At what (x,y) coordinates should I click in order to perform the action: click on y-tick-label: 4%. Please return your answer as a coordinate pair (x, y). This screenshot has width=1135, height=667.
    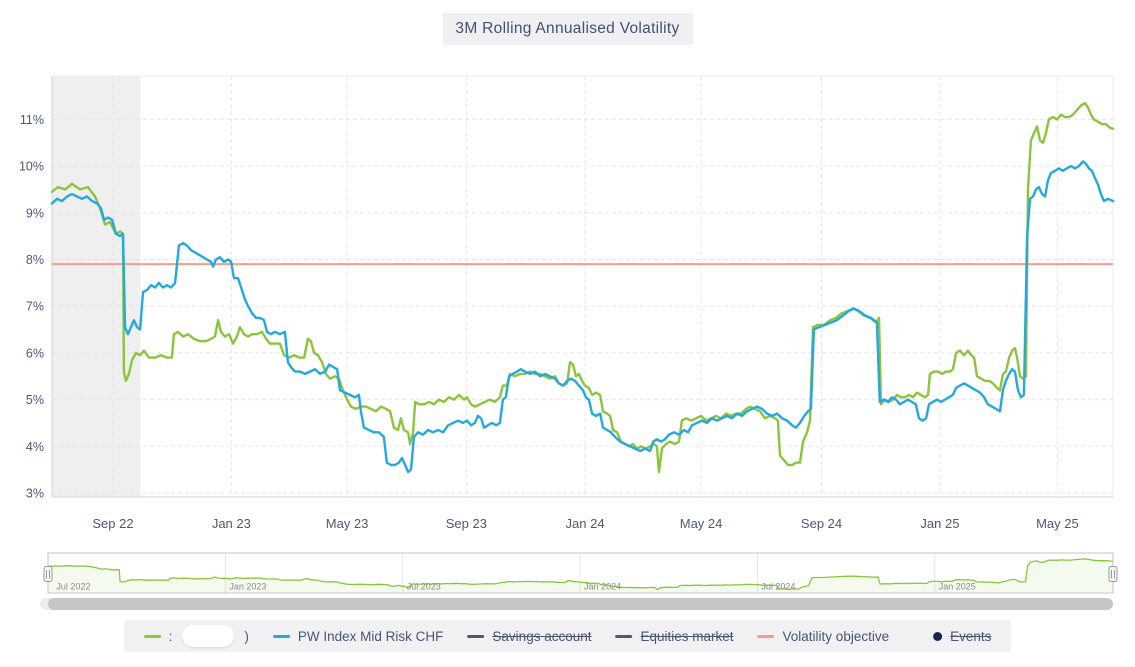
    Looking at the image, I should click on (35, 447).